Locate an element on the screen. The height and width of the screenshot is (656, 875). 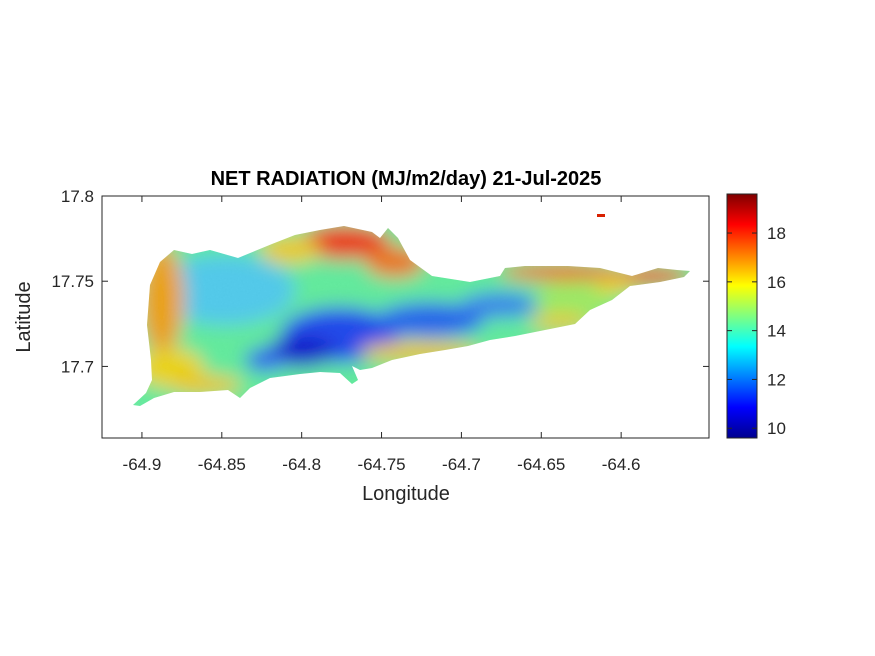
y-tick-label: 17.8 is located at coordinates (77, 196).